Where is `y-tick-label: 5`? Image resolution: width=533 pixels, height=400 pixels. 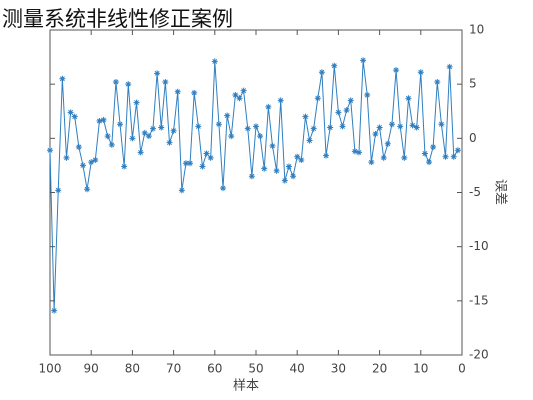
y-tick-label: 5 is located at coordinates (473, 84).